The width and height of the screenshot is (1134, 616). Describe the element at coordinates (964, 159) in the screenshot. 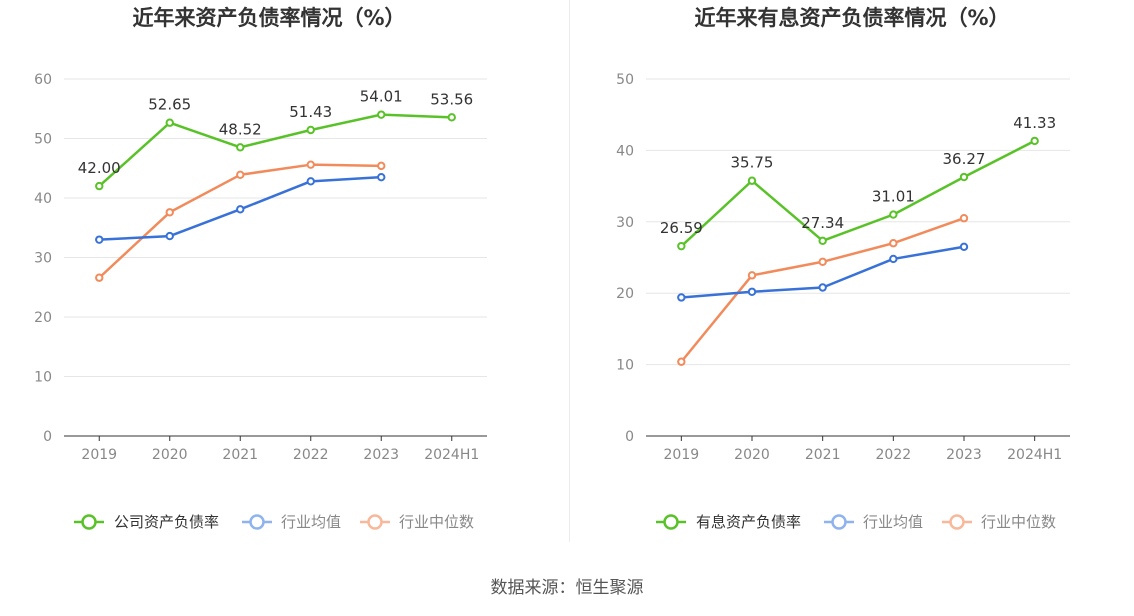

I see `data-label: 36.27` at that location.